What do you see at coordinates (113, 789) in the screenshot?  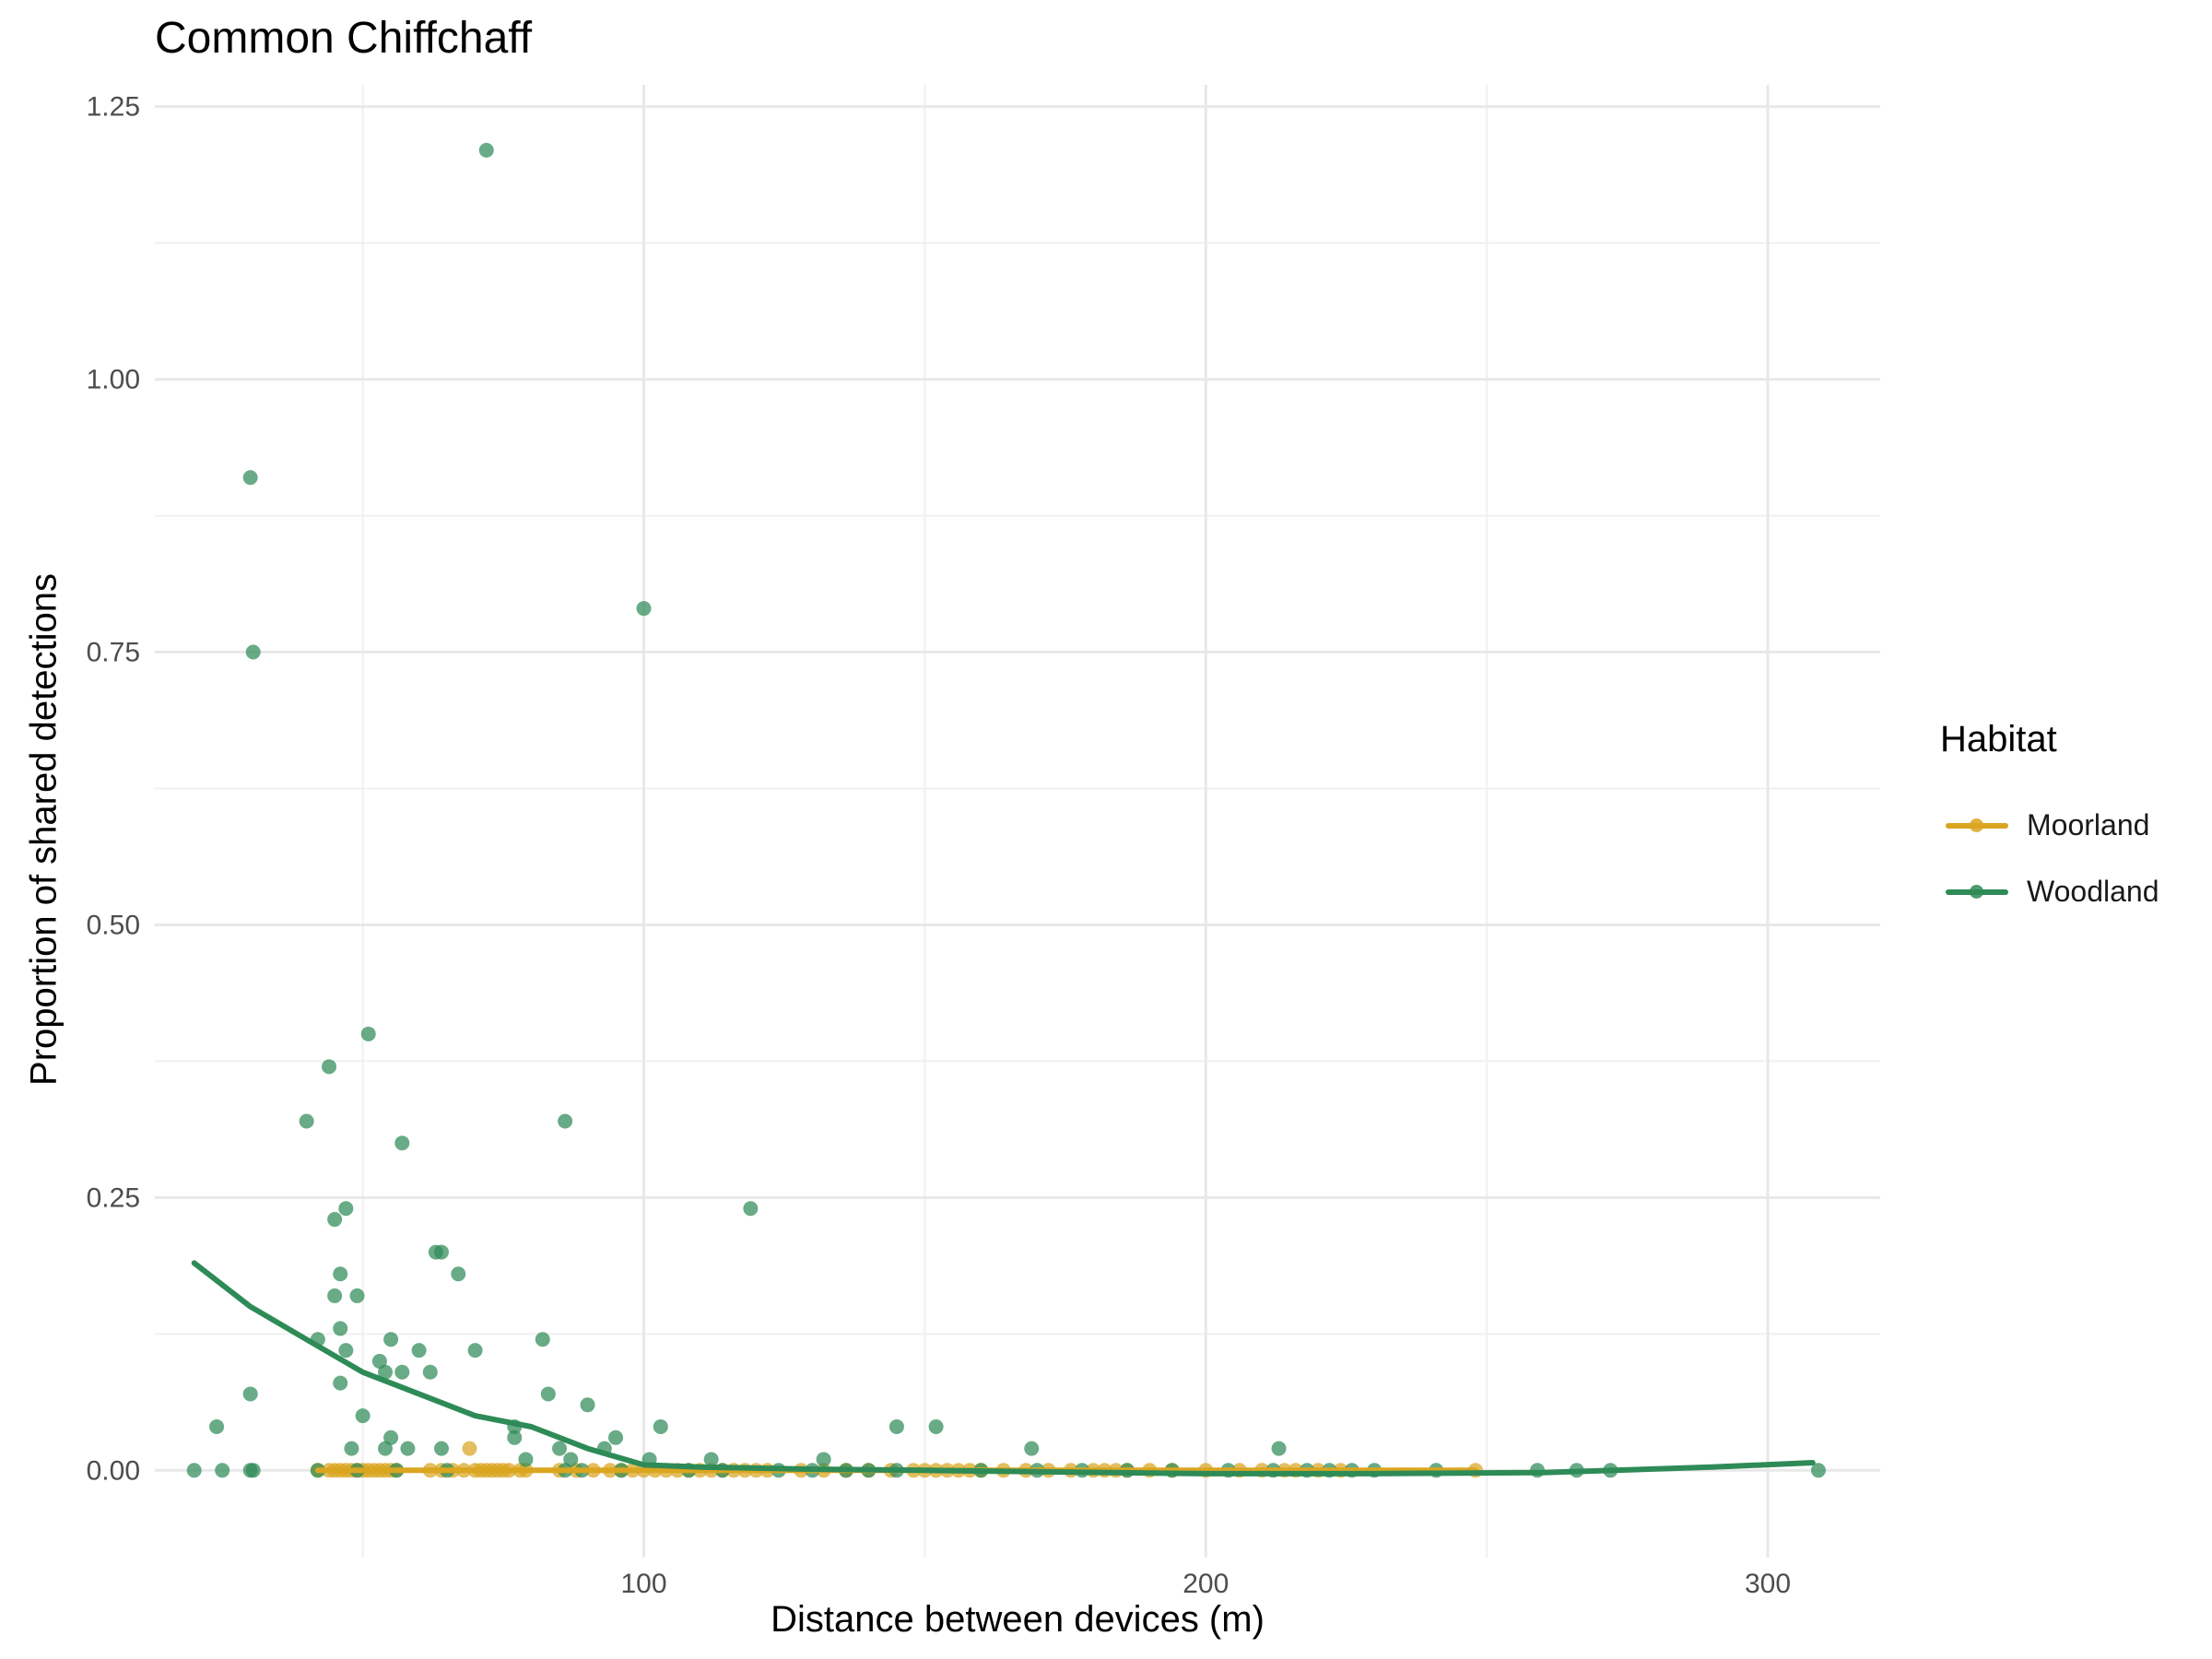 I see `y-tick-labels: 0.00 0.25 0.50 0.75 1.00 1.25` at bounding box center [113, 789].